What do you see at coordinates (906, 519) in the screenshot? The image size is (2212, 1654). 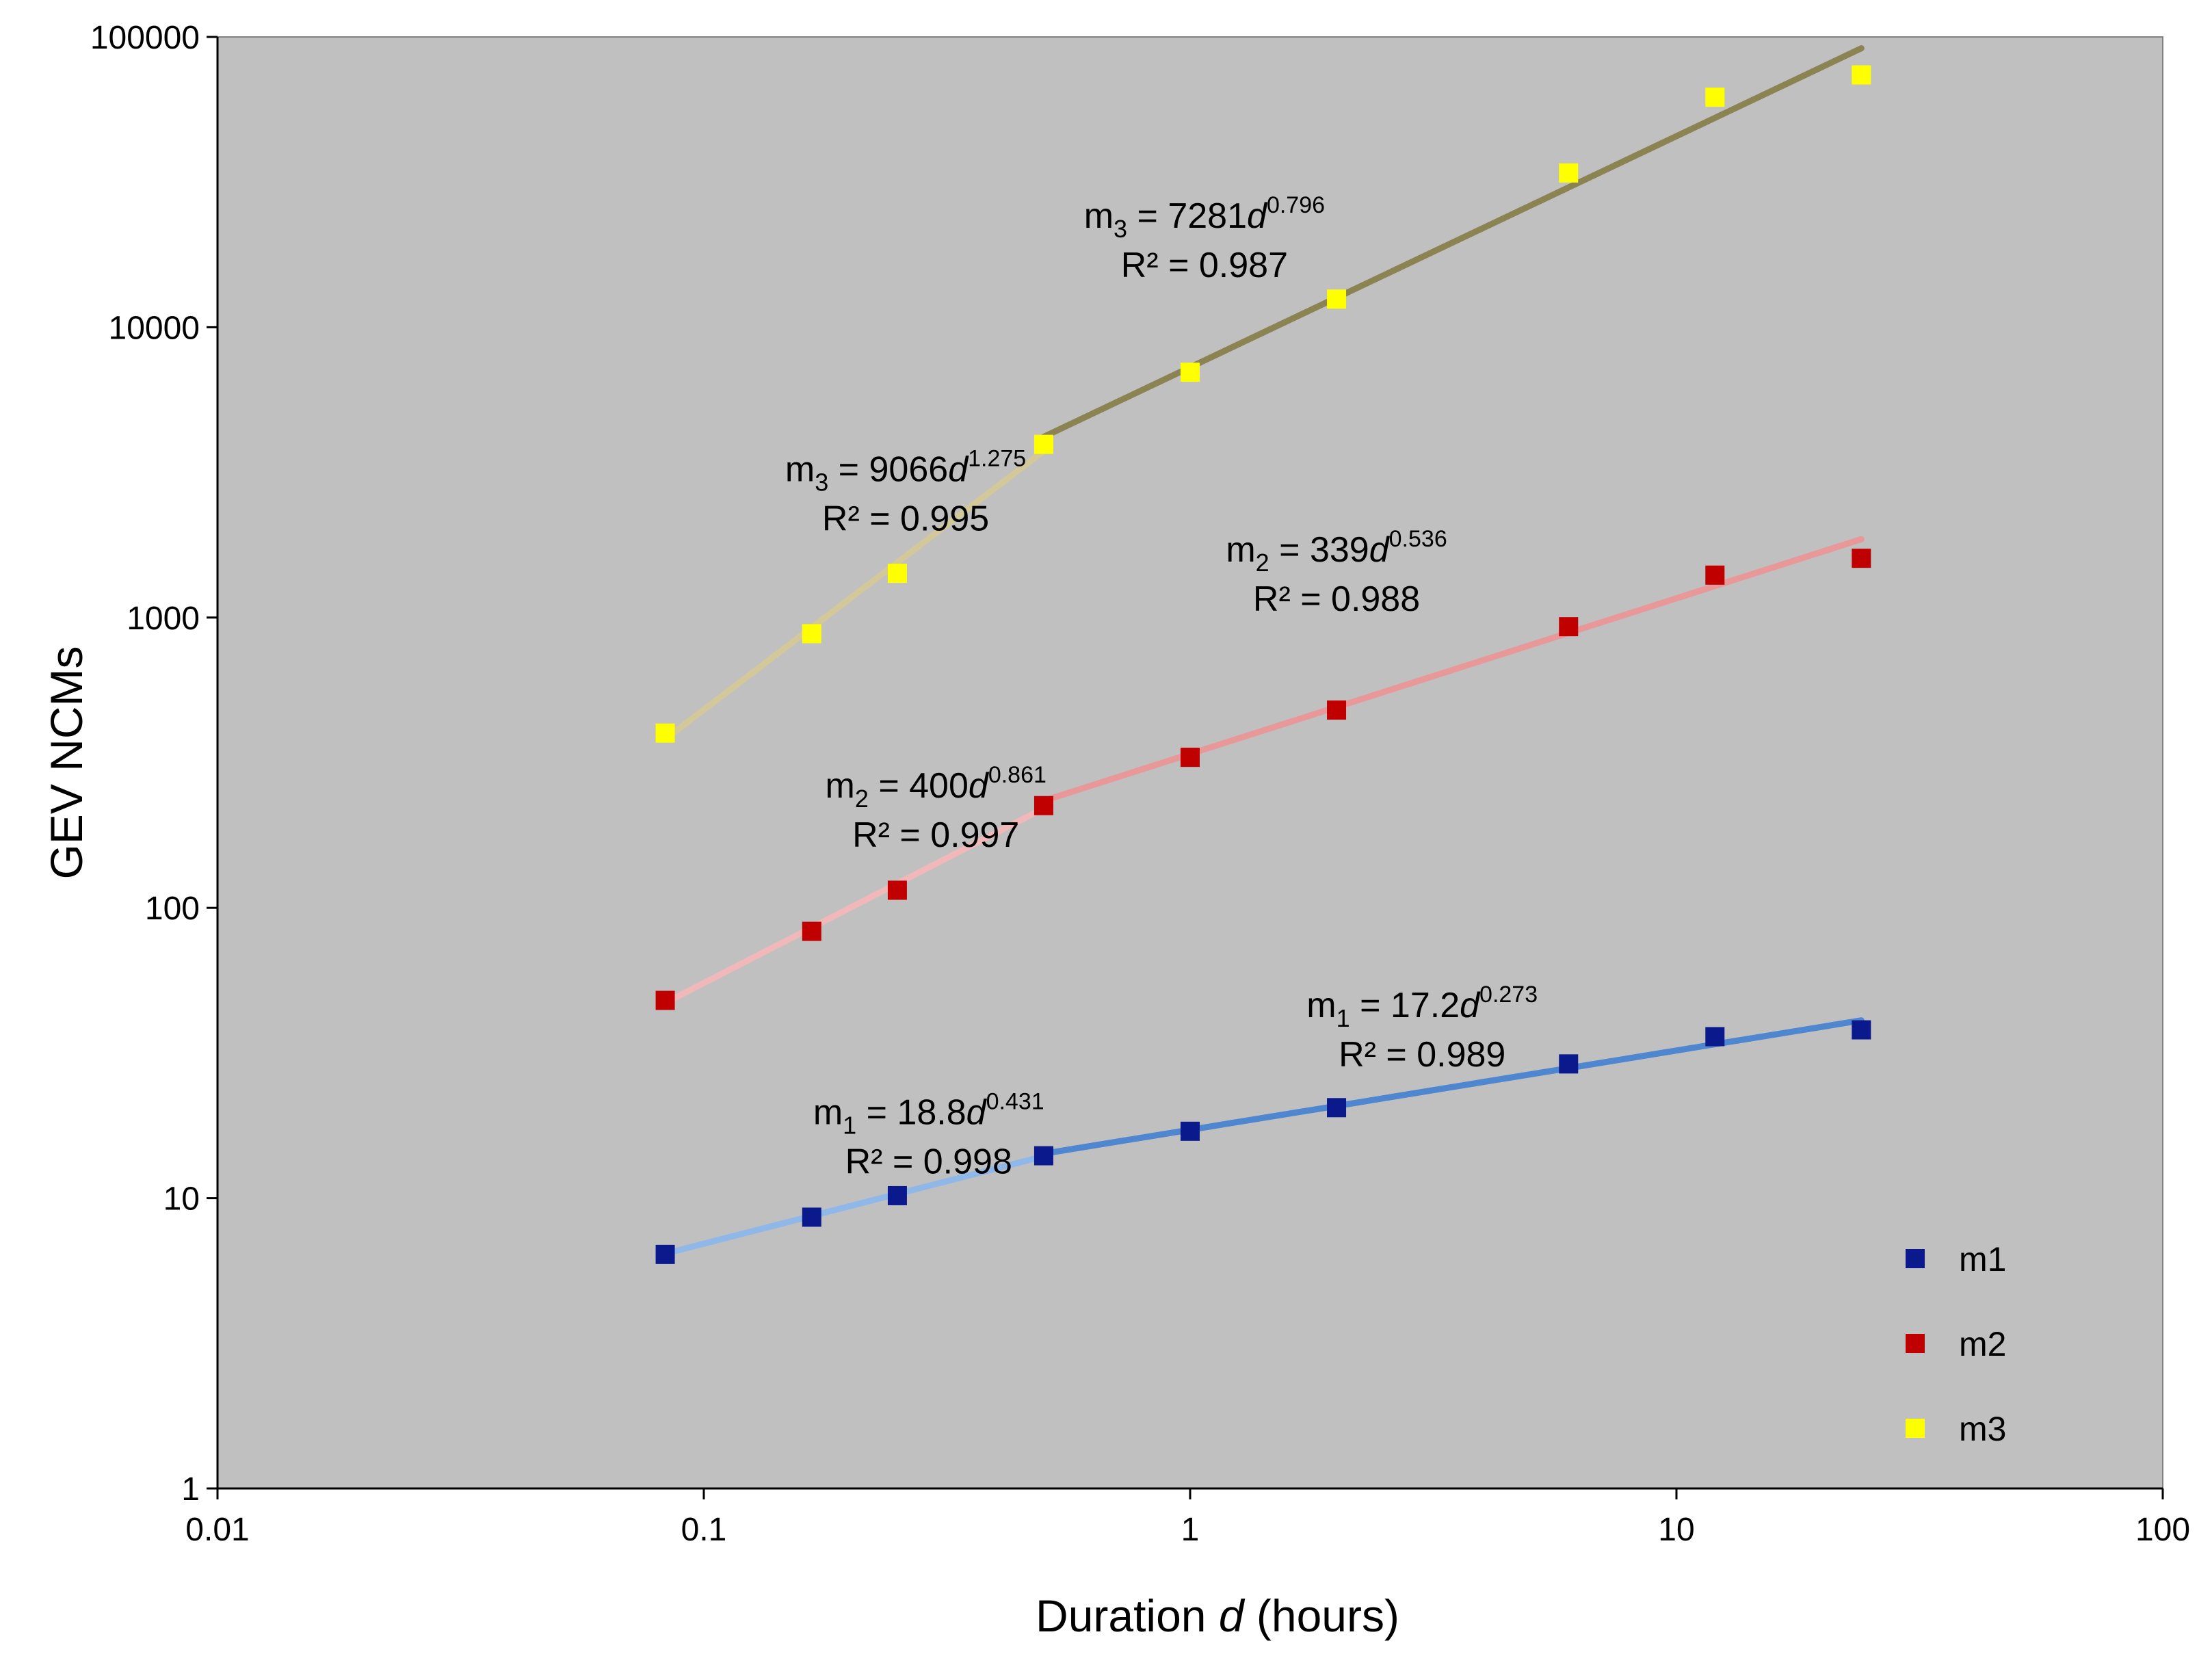 I see `m3-fit-r2: R² = 0.995` at bounding box center [906, 519].